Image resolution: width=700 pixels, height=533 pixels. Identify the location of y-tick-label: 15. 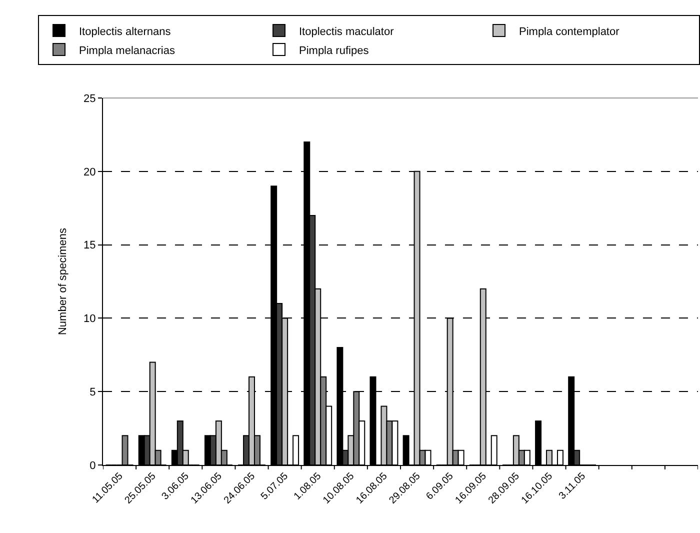
(90, 246).